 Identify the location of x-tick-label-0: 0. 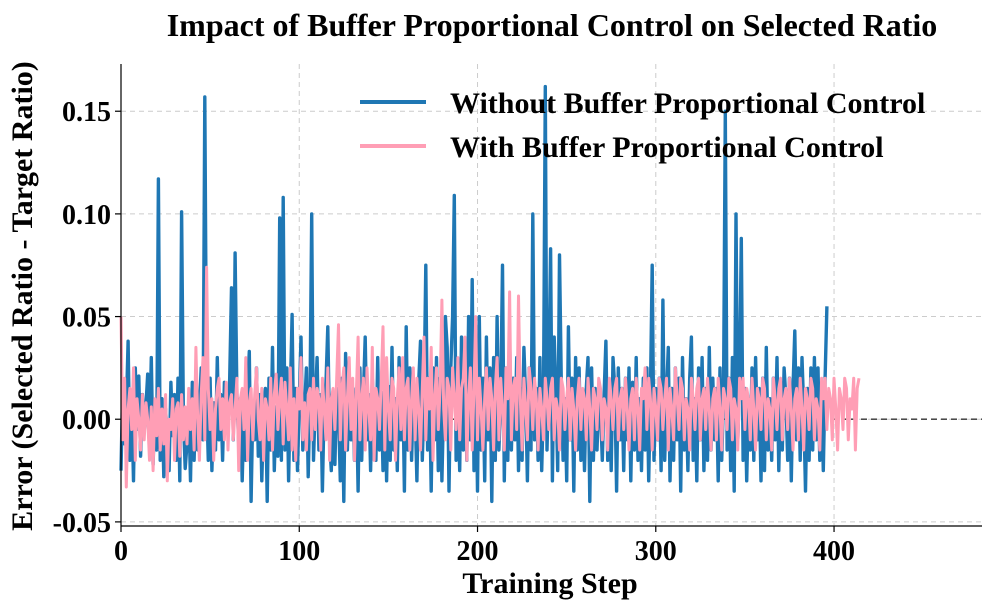
(121, 551).